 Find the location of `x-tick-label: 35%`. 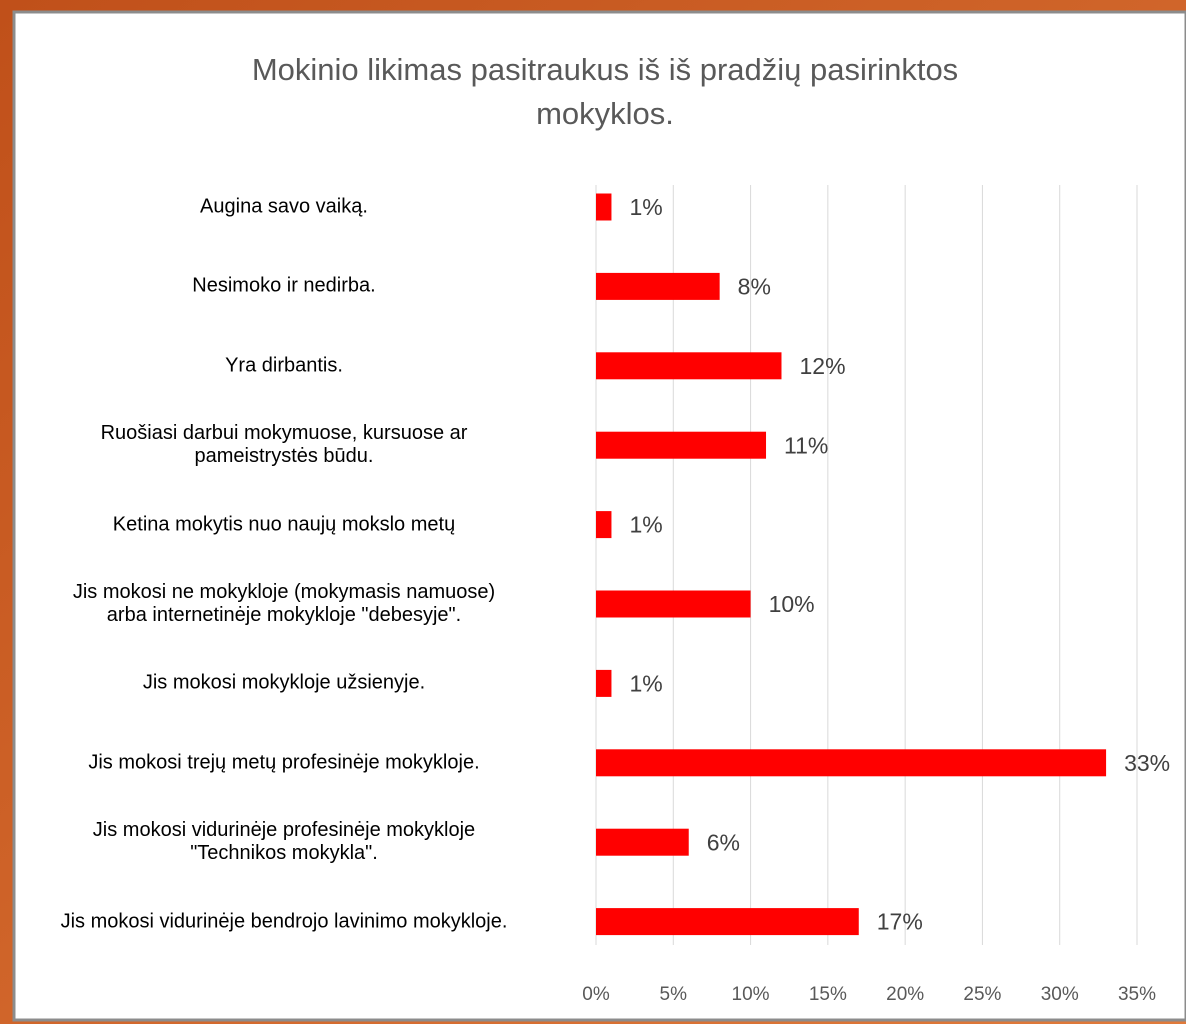

x-tick-label: 35% is located at coordinates (1137, 994).